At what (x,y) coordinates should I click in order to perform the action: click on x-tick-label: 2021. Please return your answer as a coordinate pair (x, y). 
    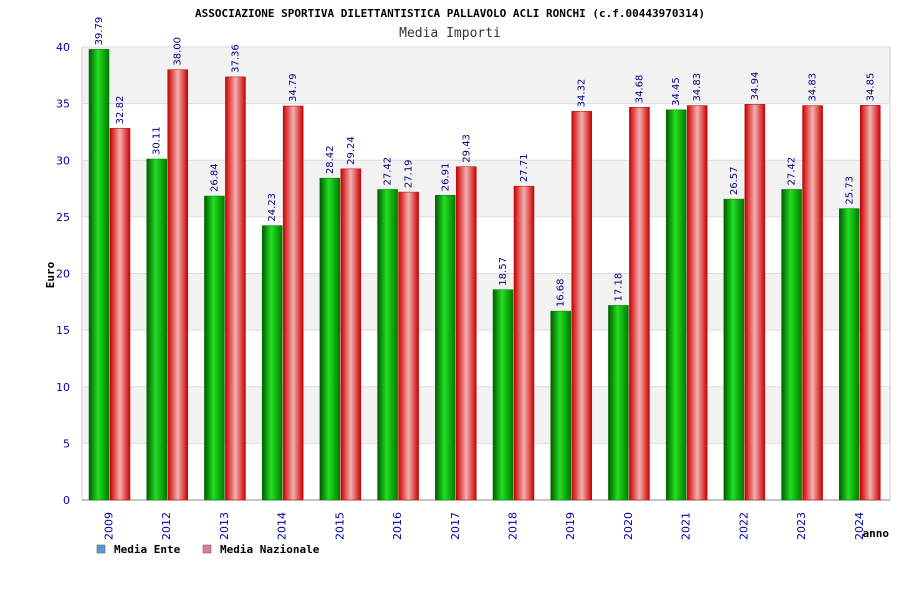
    Looking at the image, I should click on (686, 526).